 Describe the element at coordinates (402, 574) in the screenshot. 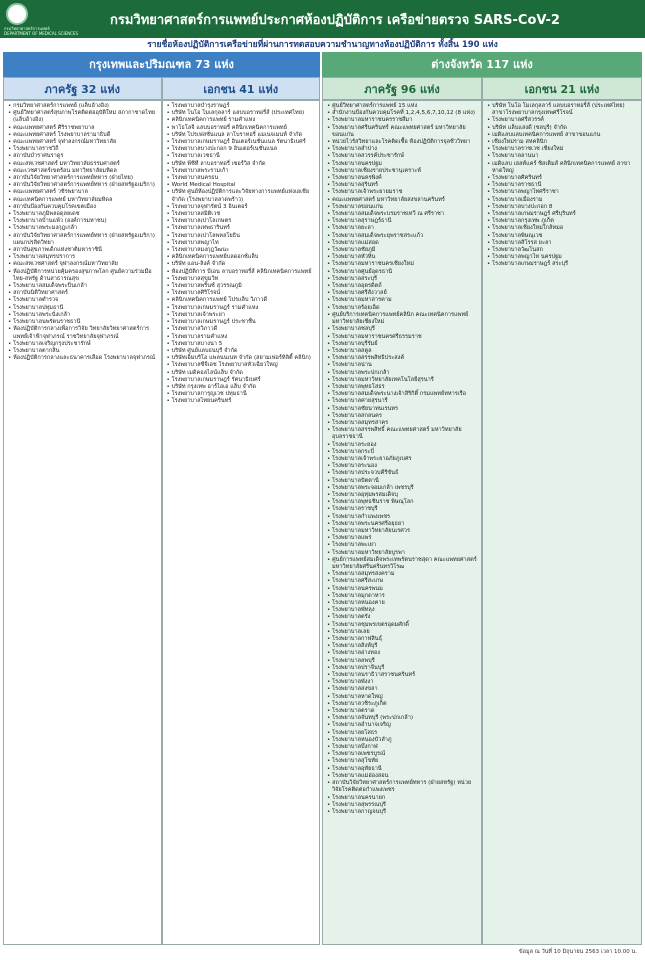

I see `list-item: โรงพยาบาลสมุทรสงคราม` at that location.